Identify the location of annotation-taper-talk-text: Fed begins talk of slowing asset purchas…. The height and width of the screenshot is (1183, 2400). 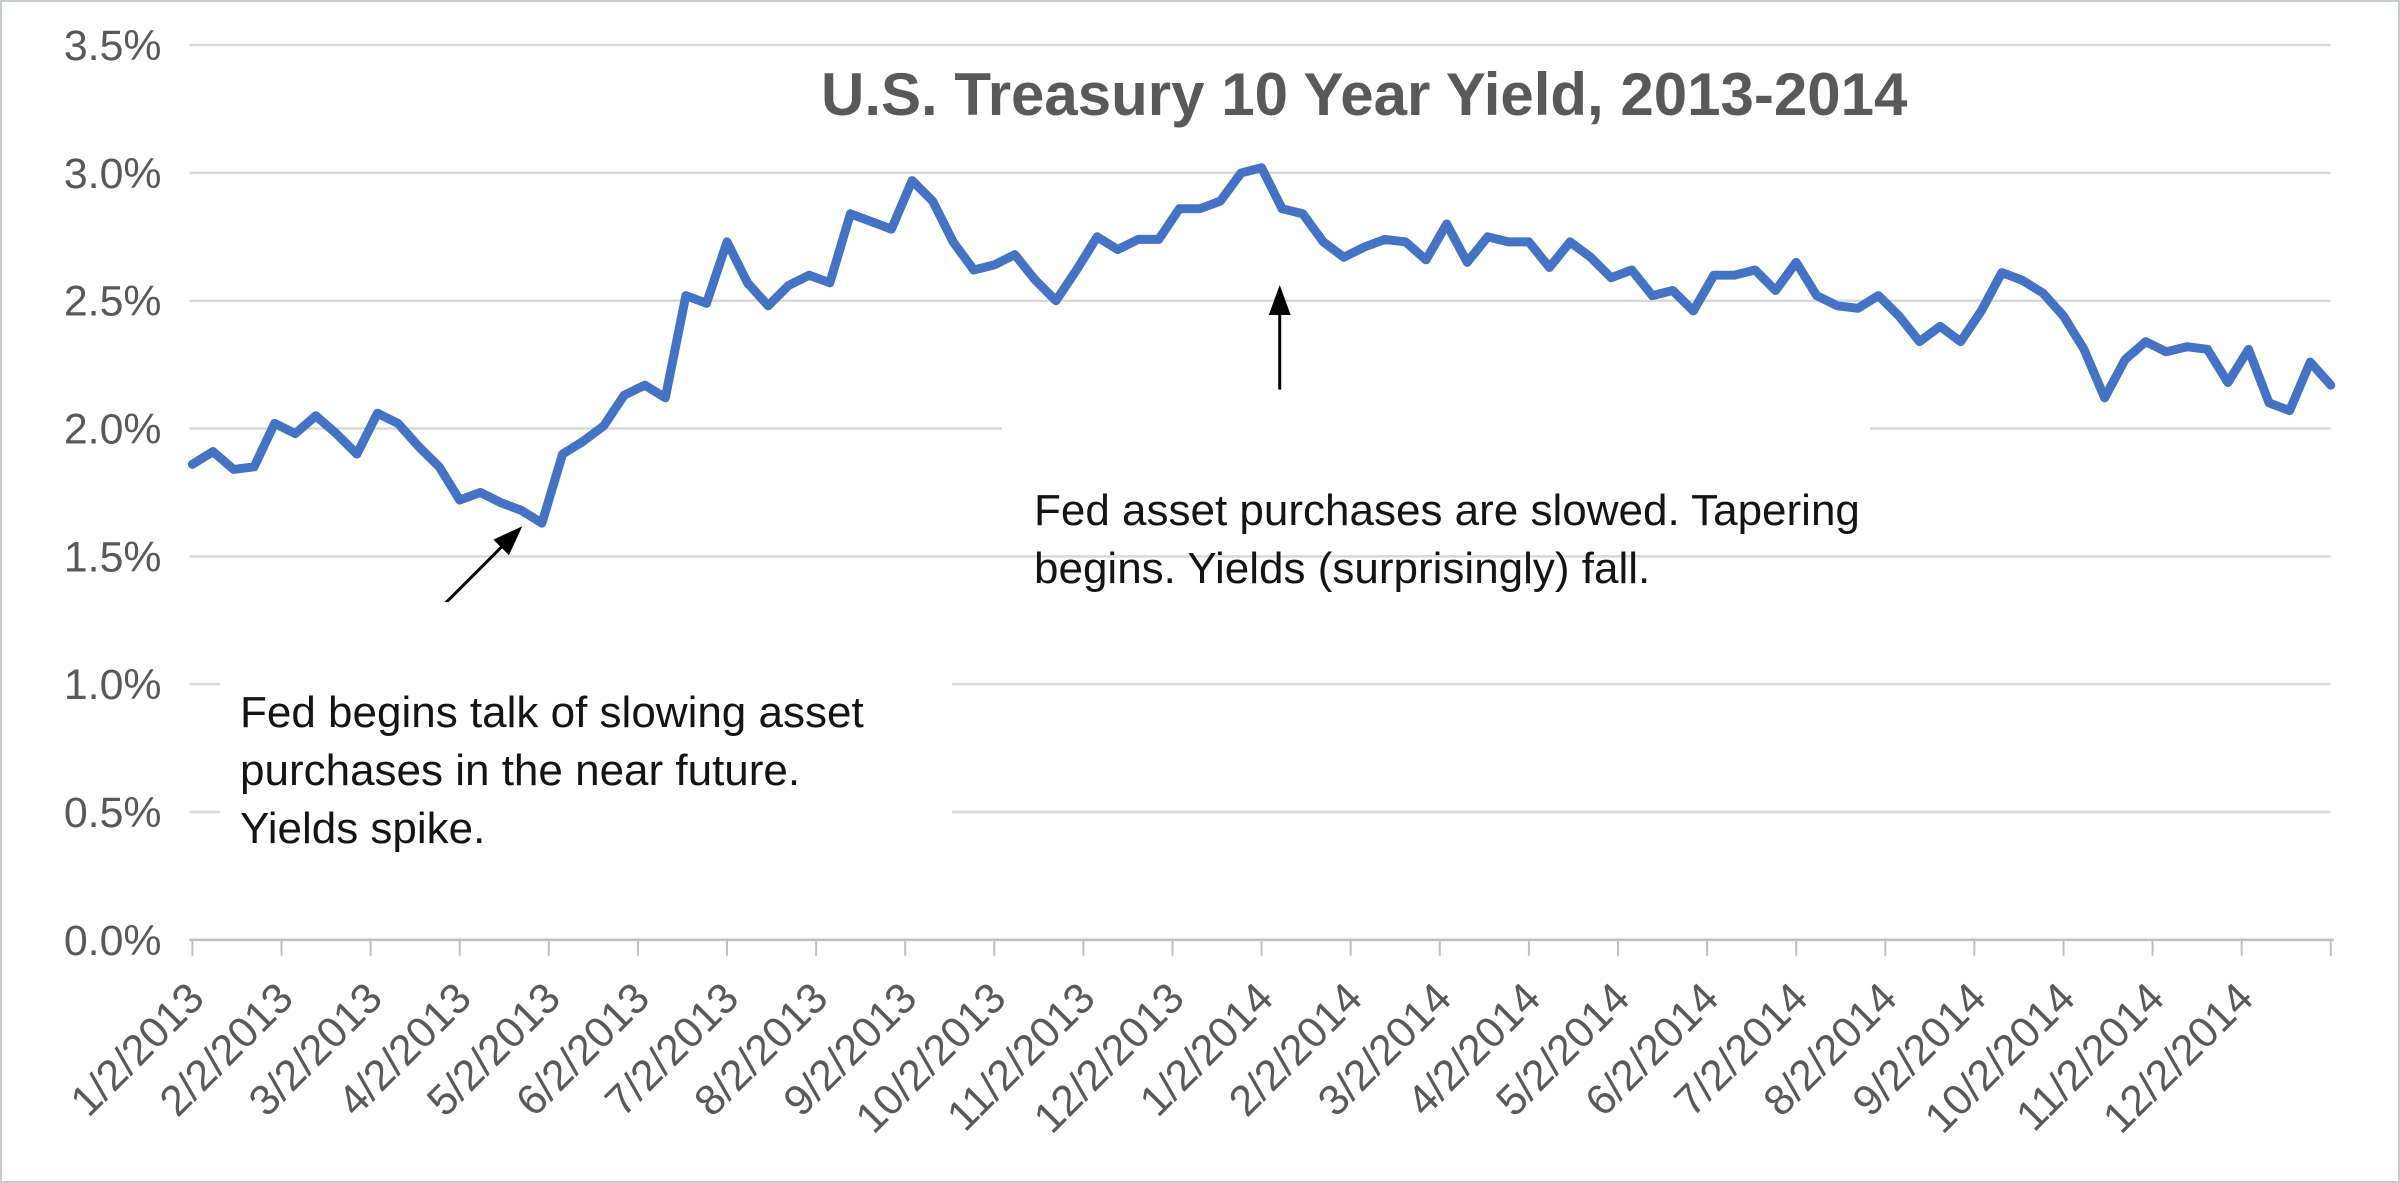
(552, 770).